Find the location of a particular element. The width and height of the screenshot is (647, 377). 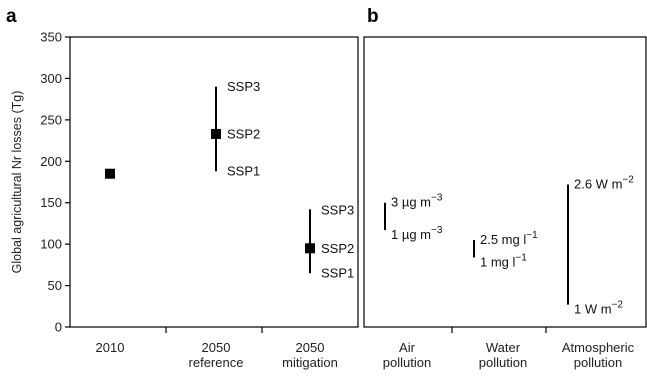

y-axis-label: Global agricultural Nr losses (Tg) is located at coordinates (17, 182).